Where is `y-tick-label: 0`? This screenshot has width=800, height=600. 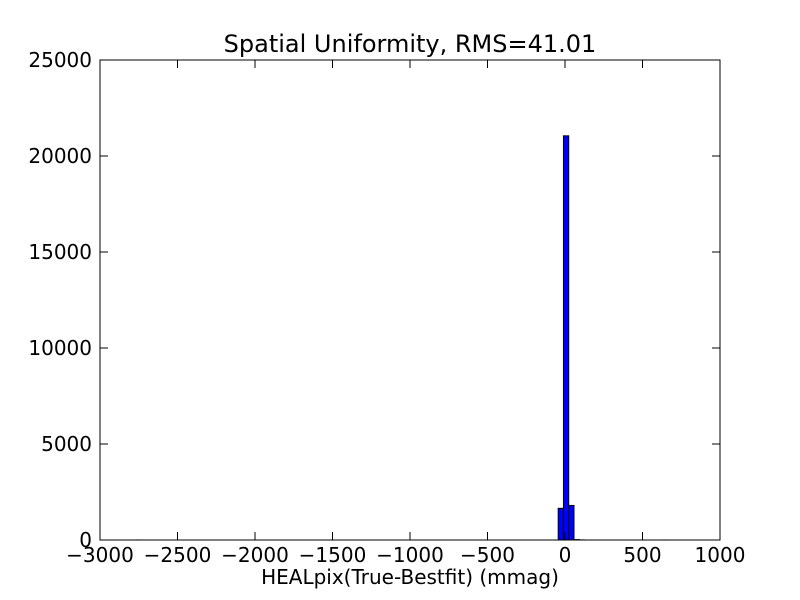 y-tick-label: 0 is located at coordinates (85, 540).